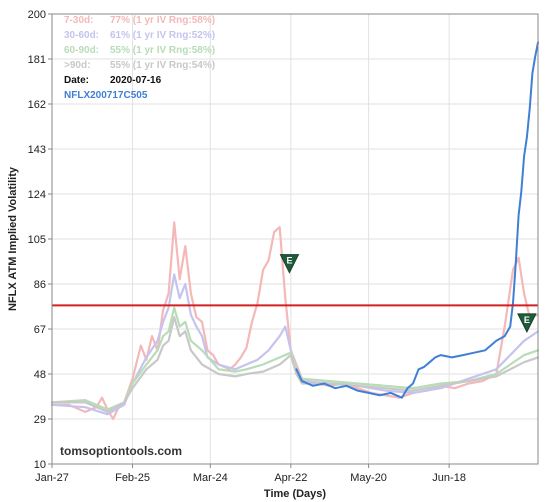  What do you see at coordinates (37, 105) in the screenshot?
I see `y-tick-label: 162` at bounding box center [37, 105].